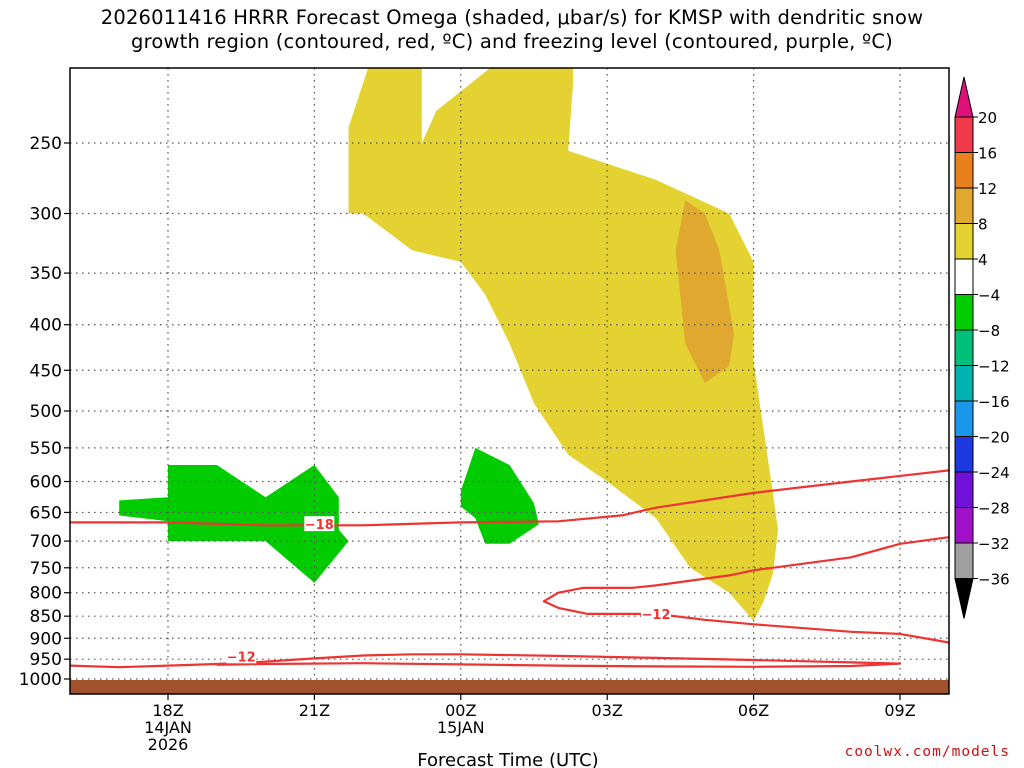 This screenshot has width=1024, height=768. Describe the element at coordinates (994, 580) in the screenshot. I see `colorbar-label-14: −36` at that location.